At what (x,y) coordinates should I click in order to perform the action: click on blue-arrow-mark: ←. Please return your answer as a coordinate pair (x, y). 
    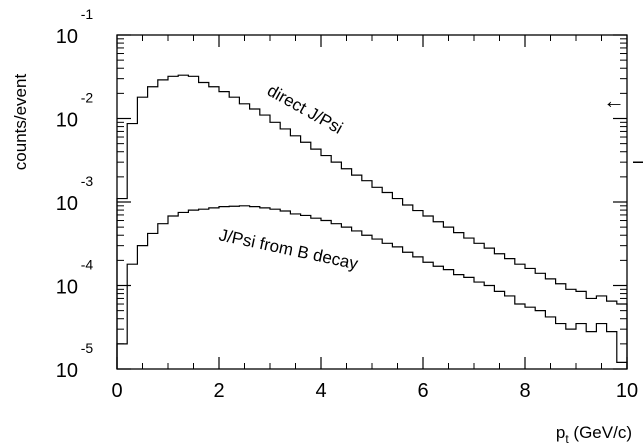
    Looking at the image, I should click on (614, 100).